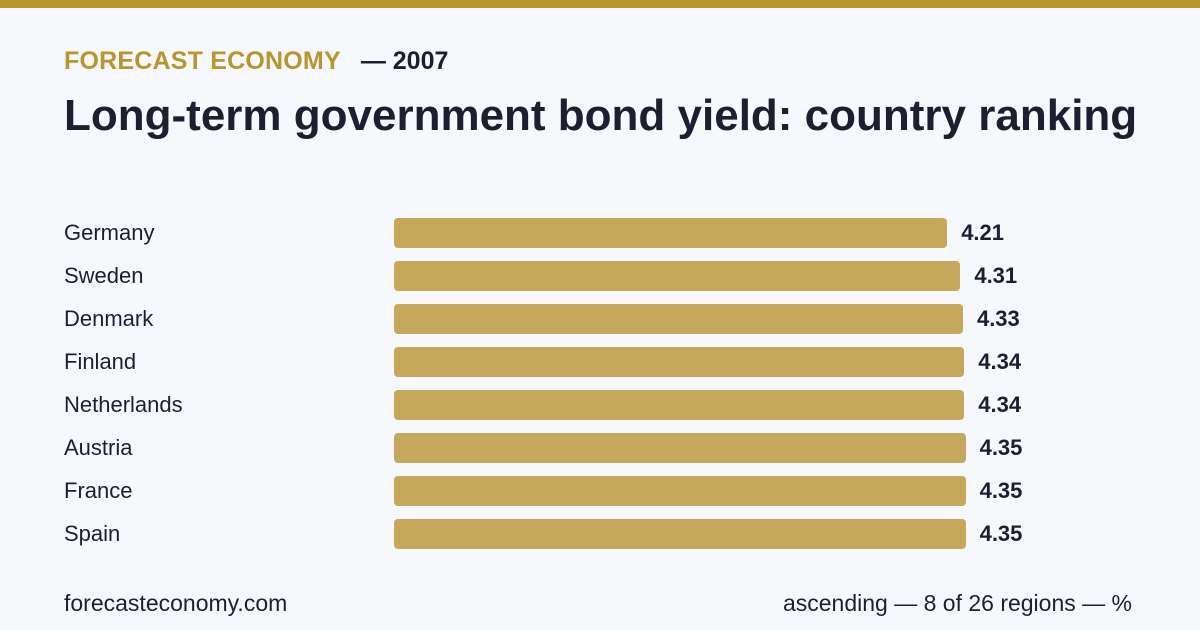 The height and width of the screenshot is (630, 1200). What do you see at coordinates (109, 232) in the screenshot?
I see `category-label: Germany` at bounding box center [109, 232].